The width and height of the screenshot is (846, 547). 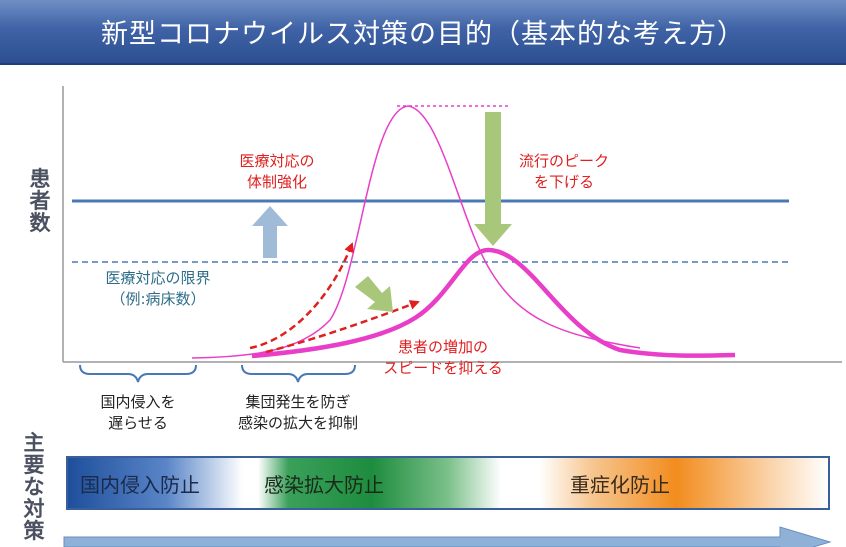 What do you see at coordinates (374, 294) in the screenshot?
I see `flatten-arrow` at bounding box center [374, 294].